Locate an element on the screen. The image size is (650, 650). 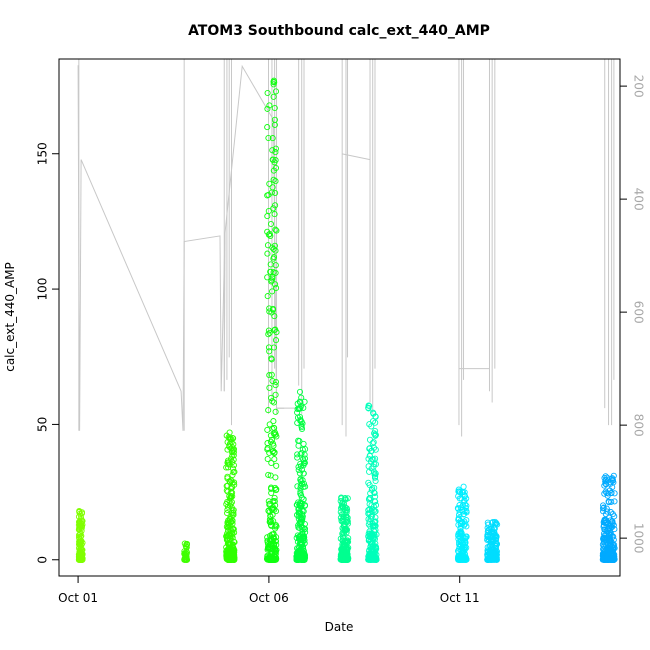
y-tick-label: 0 is located at coordinates (43, 560).